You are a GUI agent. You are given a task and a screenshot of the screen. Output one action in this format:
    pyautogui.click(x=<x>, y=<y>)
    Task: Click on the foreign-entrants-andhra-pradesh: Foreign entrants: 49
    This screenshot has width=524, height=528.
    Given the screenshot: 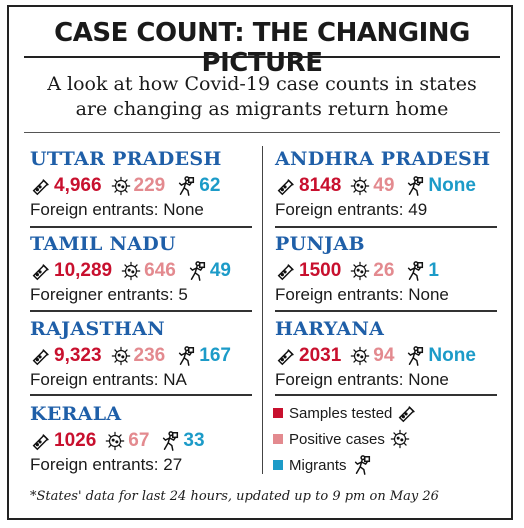 What is the action you would take?
    pyautogui.click(x=351, y=209)
    